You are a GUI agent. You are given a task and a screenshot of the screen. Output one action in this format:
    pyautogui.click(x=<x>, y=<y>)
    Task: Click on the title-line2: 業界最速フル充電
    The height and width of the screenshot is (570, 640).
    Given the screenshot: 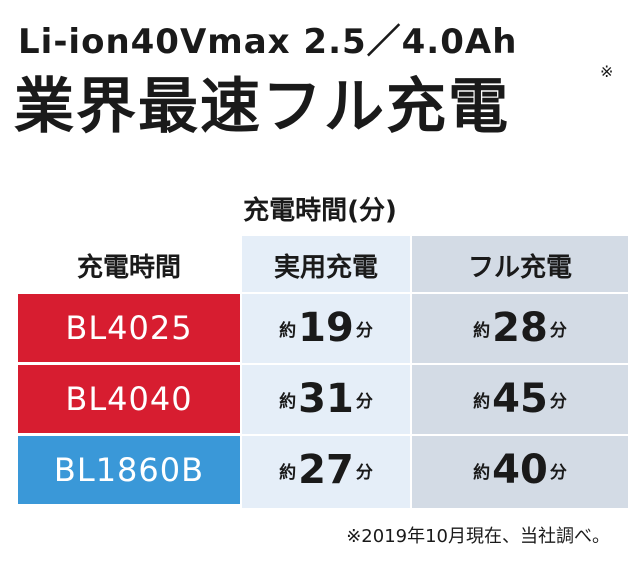 What is the action you would take?
    pyautogui.click(x=262, y=107)
    